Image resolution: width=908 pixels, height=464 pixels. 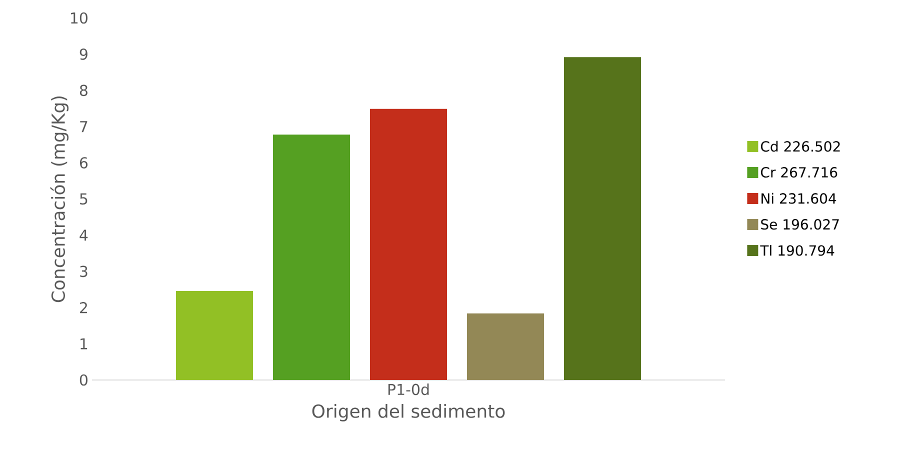 I want to click on x-axis-title: Origen del sedimento, so click(x=408, y=413).